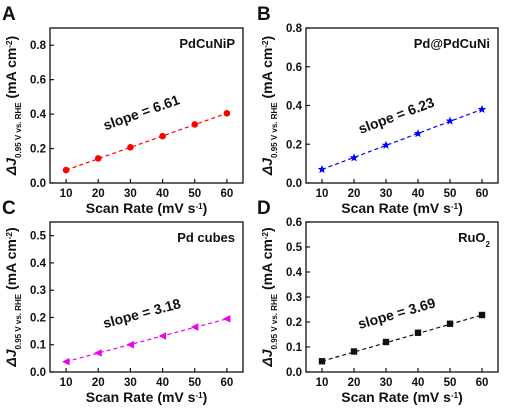 The height and width of the screenshot is (409, 505). Describe the element at coordinates (194, 194) in the screenshot. I see `x-tick-label: 50` at that location.